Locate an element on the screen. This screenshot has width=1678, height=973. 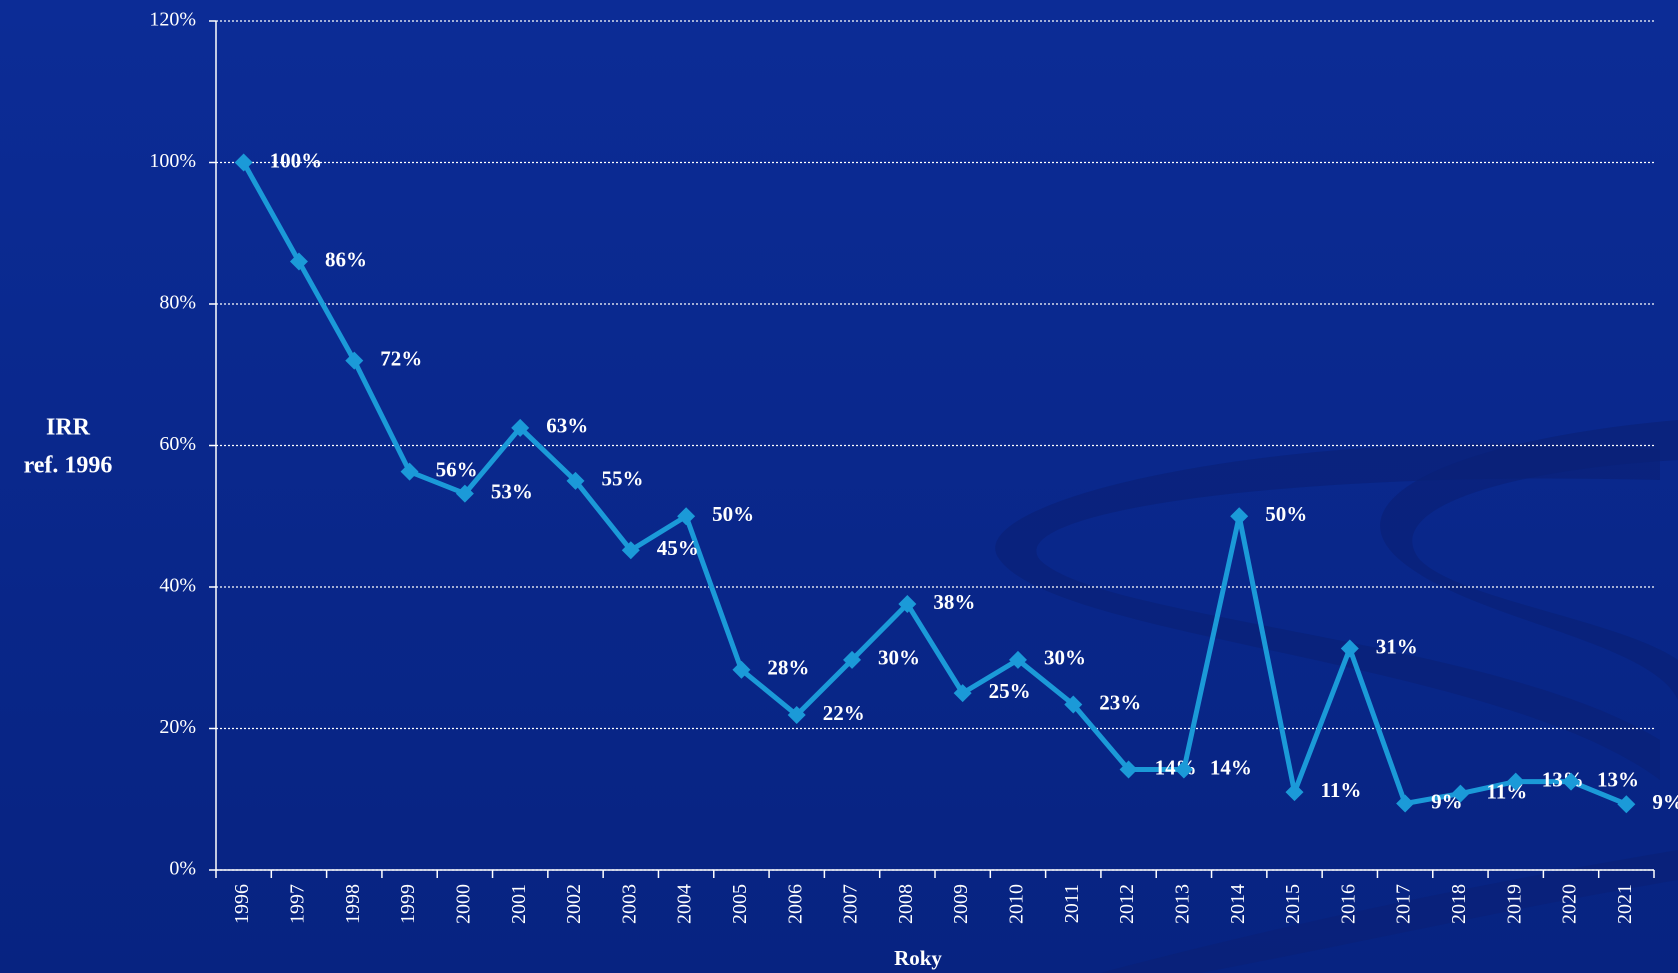
x-tick-label: 1999 is located at coordinates (408, 904).